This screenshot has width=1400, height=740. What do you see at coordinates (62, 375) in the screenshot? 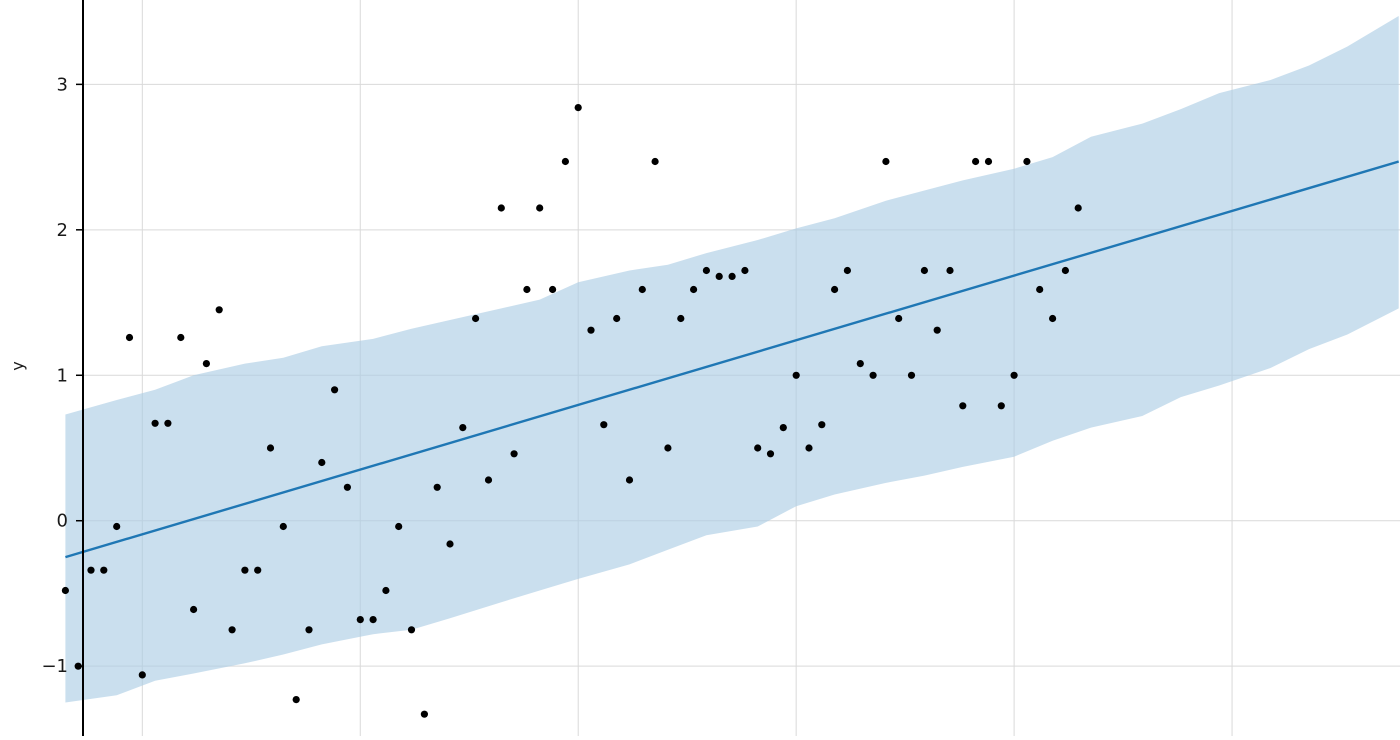
I see `y-tick-label-2: 1` at bounding box center [62, 375].